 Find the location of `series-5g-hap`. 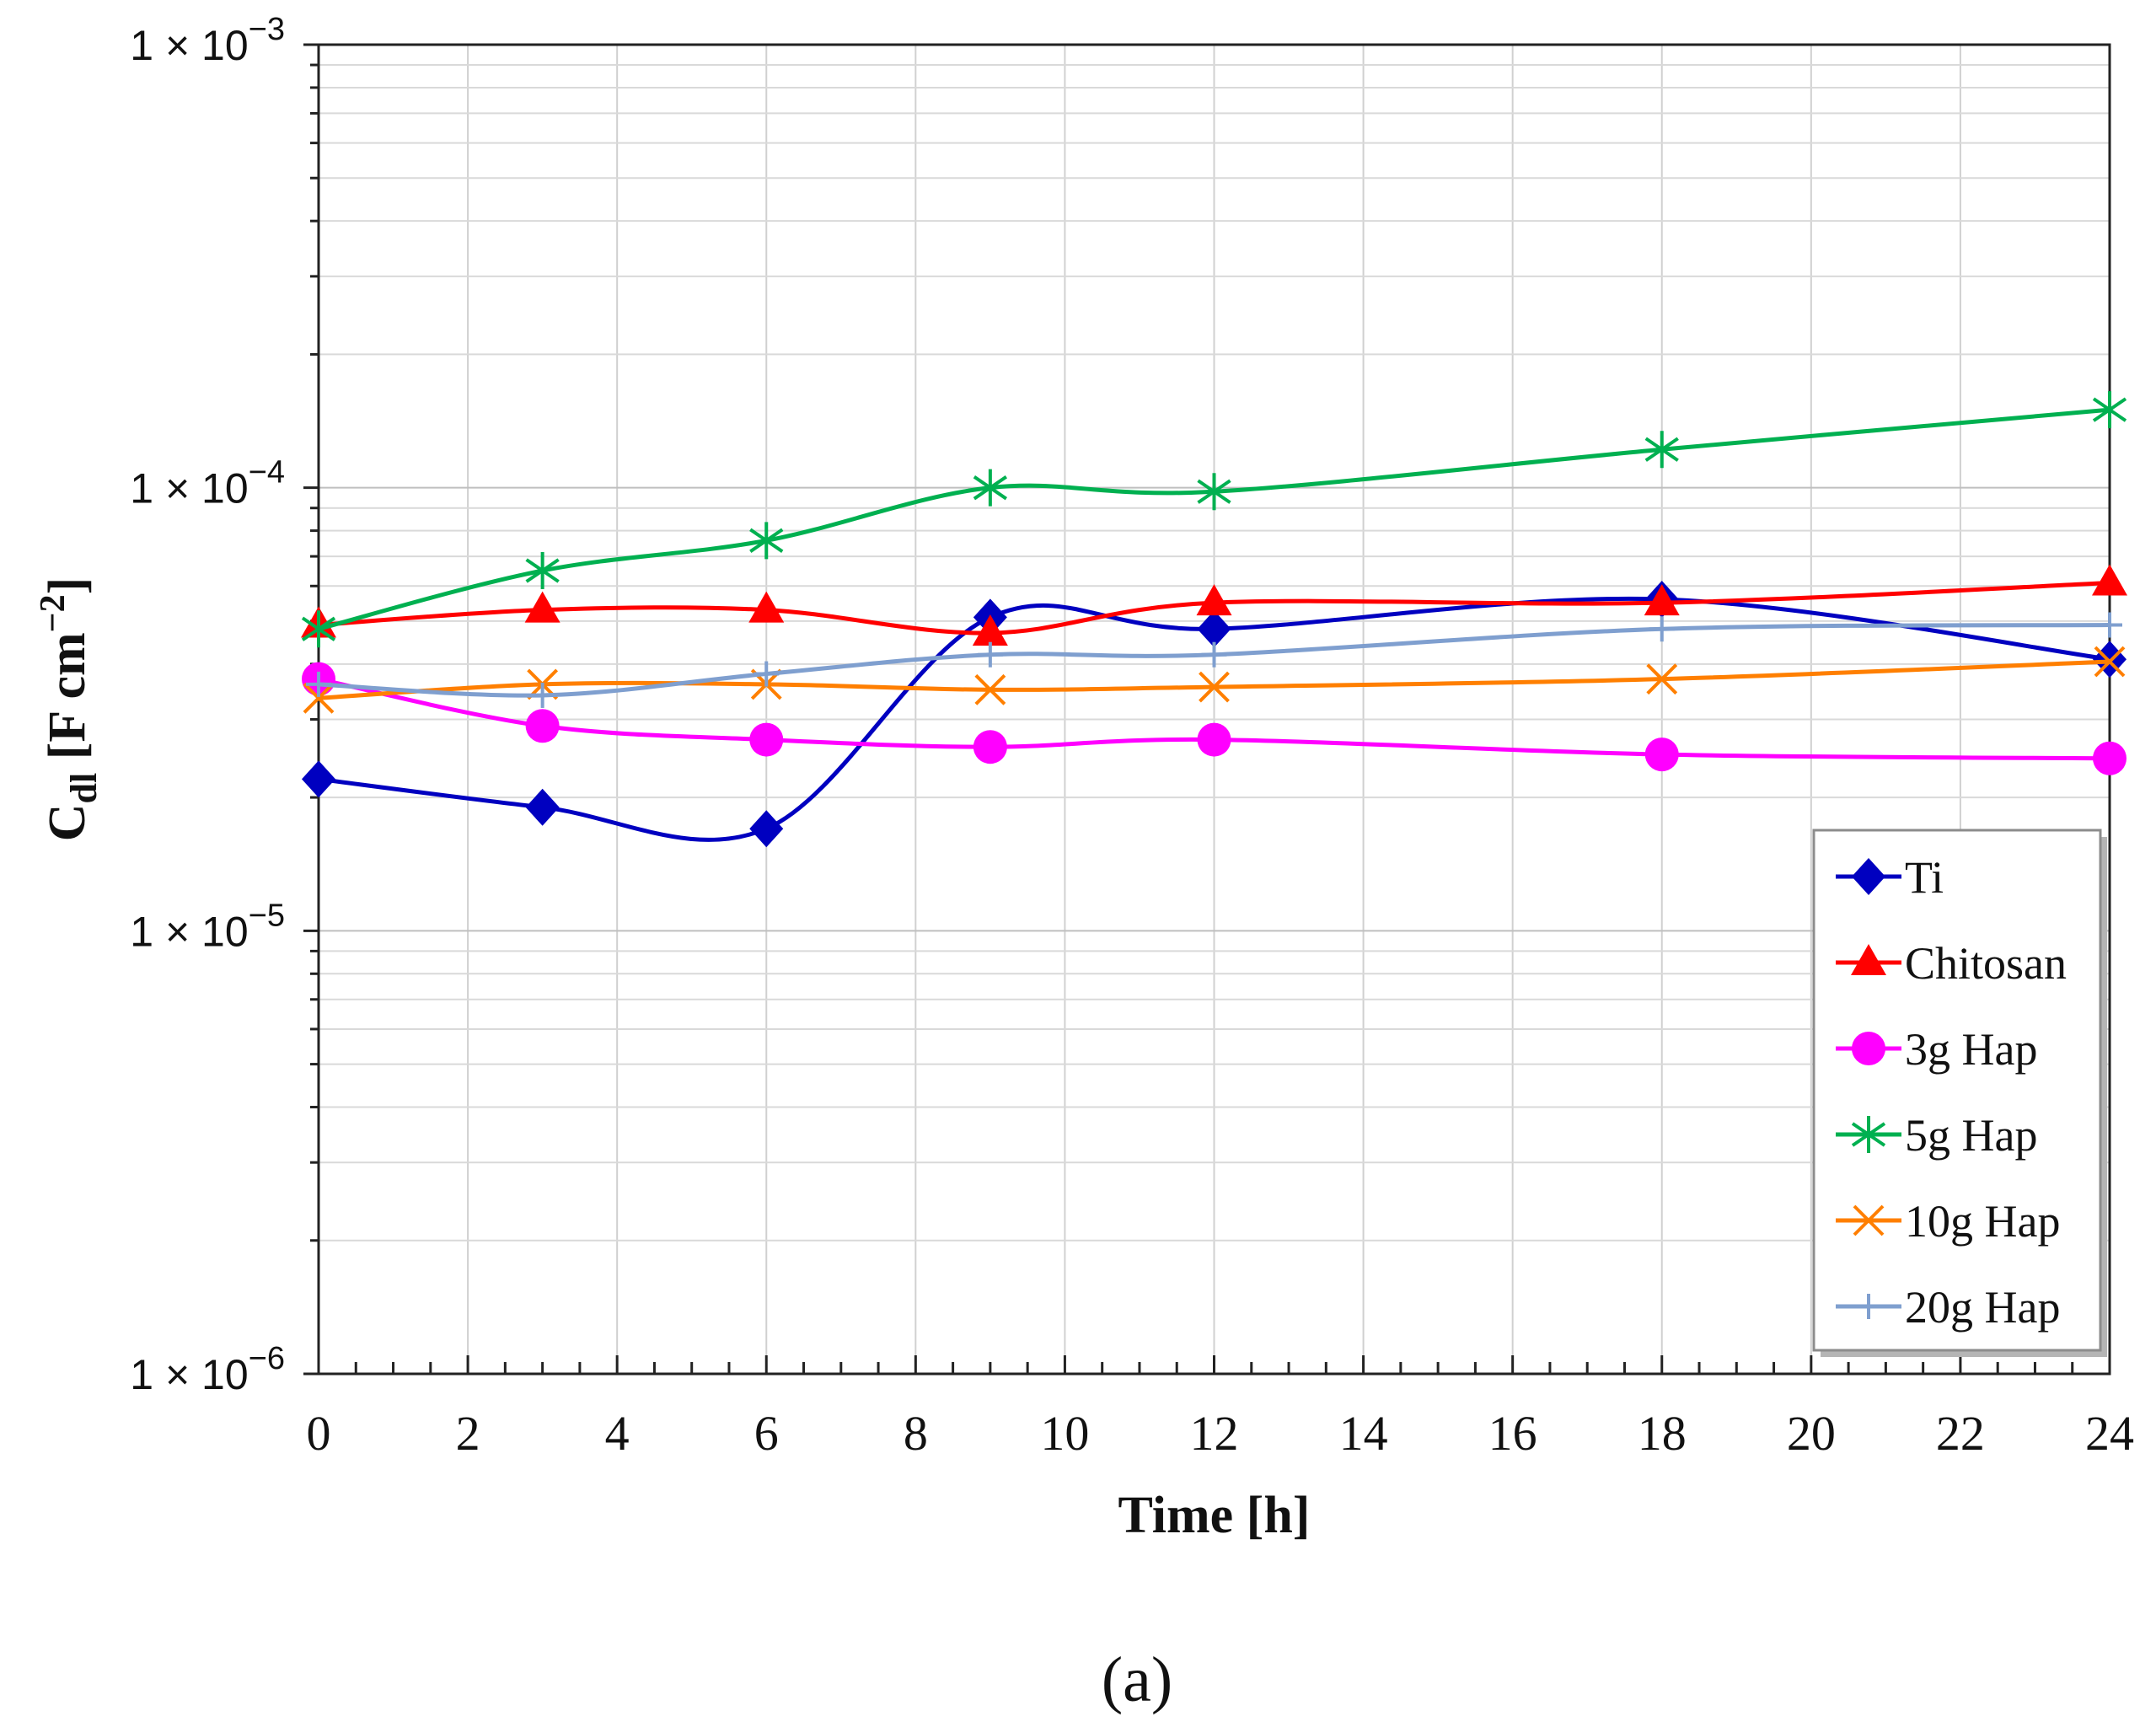

series-5g-hap is located at coordinates (1214, 519).